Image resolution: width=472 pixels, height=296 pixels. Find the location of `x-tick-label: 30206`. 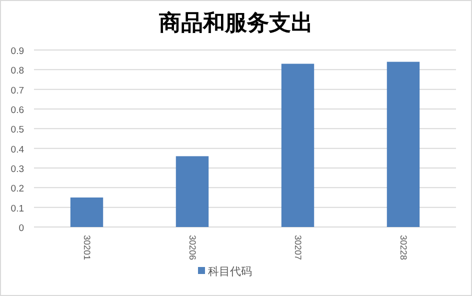

x-tick-label: 30206 is located at coordinates (192, 247).